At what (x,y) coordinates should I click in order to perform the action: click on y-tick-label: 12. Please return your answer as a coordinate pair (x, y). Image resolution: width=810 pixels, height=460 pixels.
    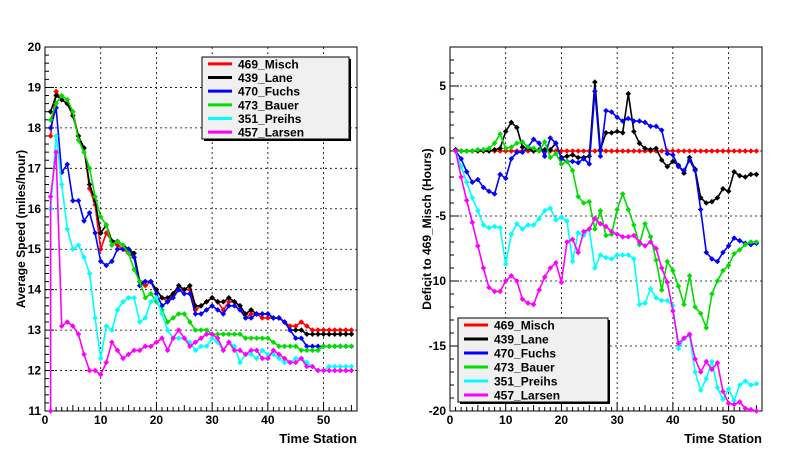
    Looking at the image, I should click on (35, 371).